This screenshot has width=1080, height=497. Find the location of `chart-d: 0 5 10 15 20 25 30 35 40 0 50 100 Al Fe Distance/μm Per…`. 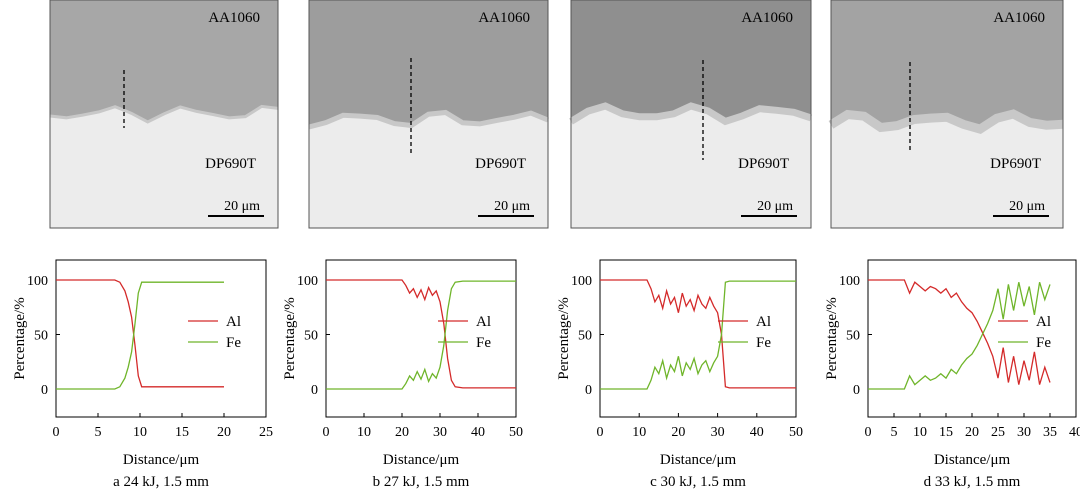

chart-d: 0 5 10 15 20 25 30 35 40 0 50 100 Al Fe Distance/μm Per… is located at coordinates (952, 374).